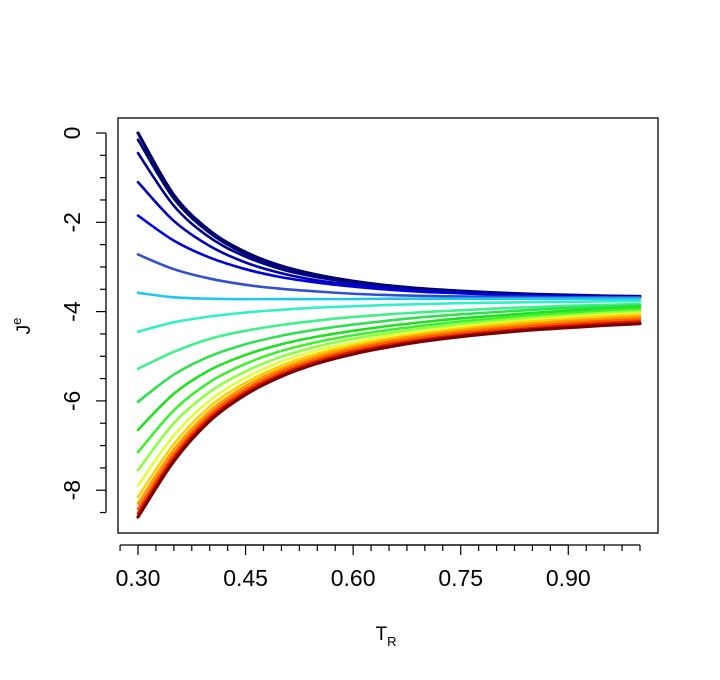  Describe the element at coordinates (16, 321) in the screenshot. I see `y-axis-title-superscript: e` at that location.